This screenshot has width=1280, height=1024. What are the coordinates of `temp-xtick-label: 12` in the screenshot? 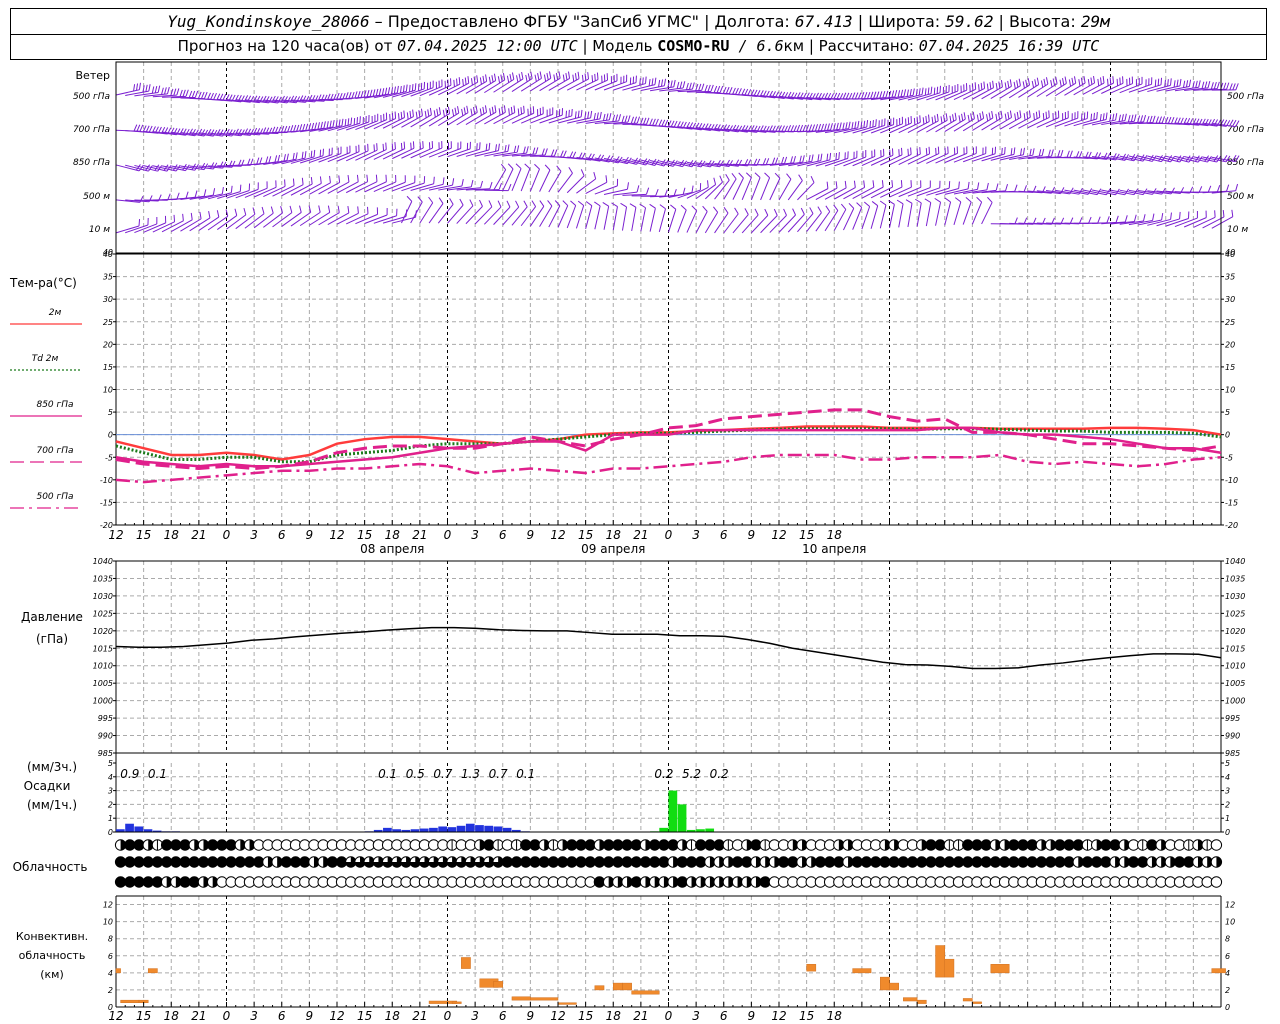 It's located at (336, 535).